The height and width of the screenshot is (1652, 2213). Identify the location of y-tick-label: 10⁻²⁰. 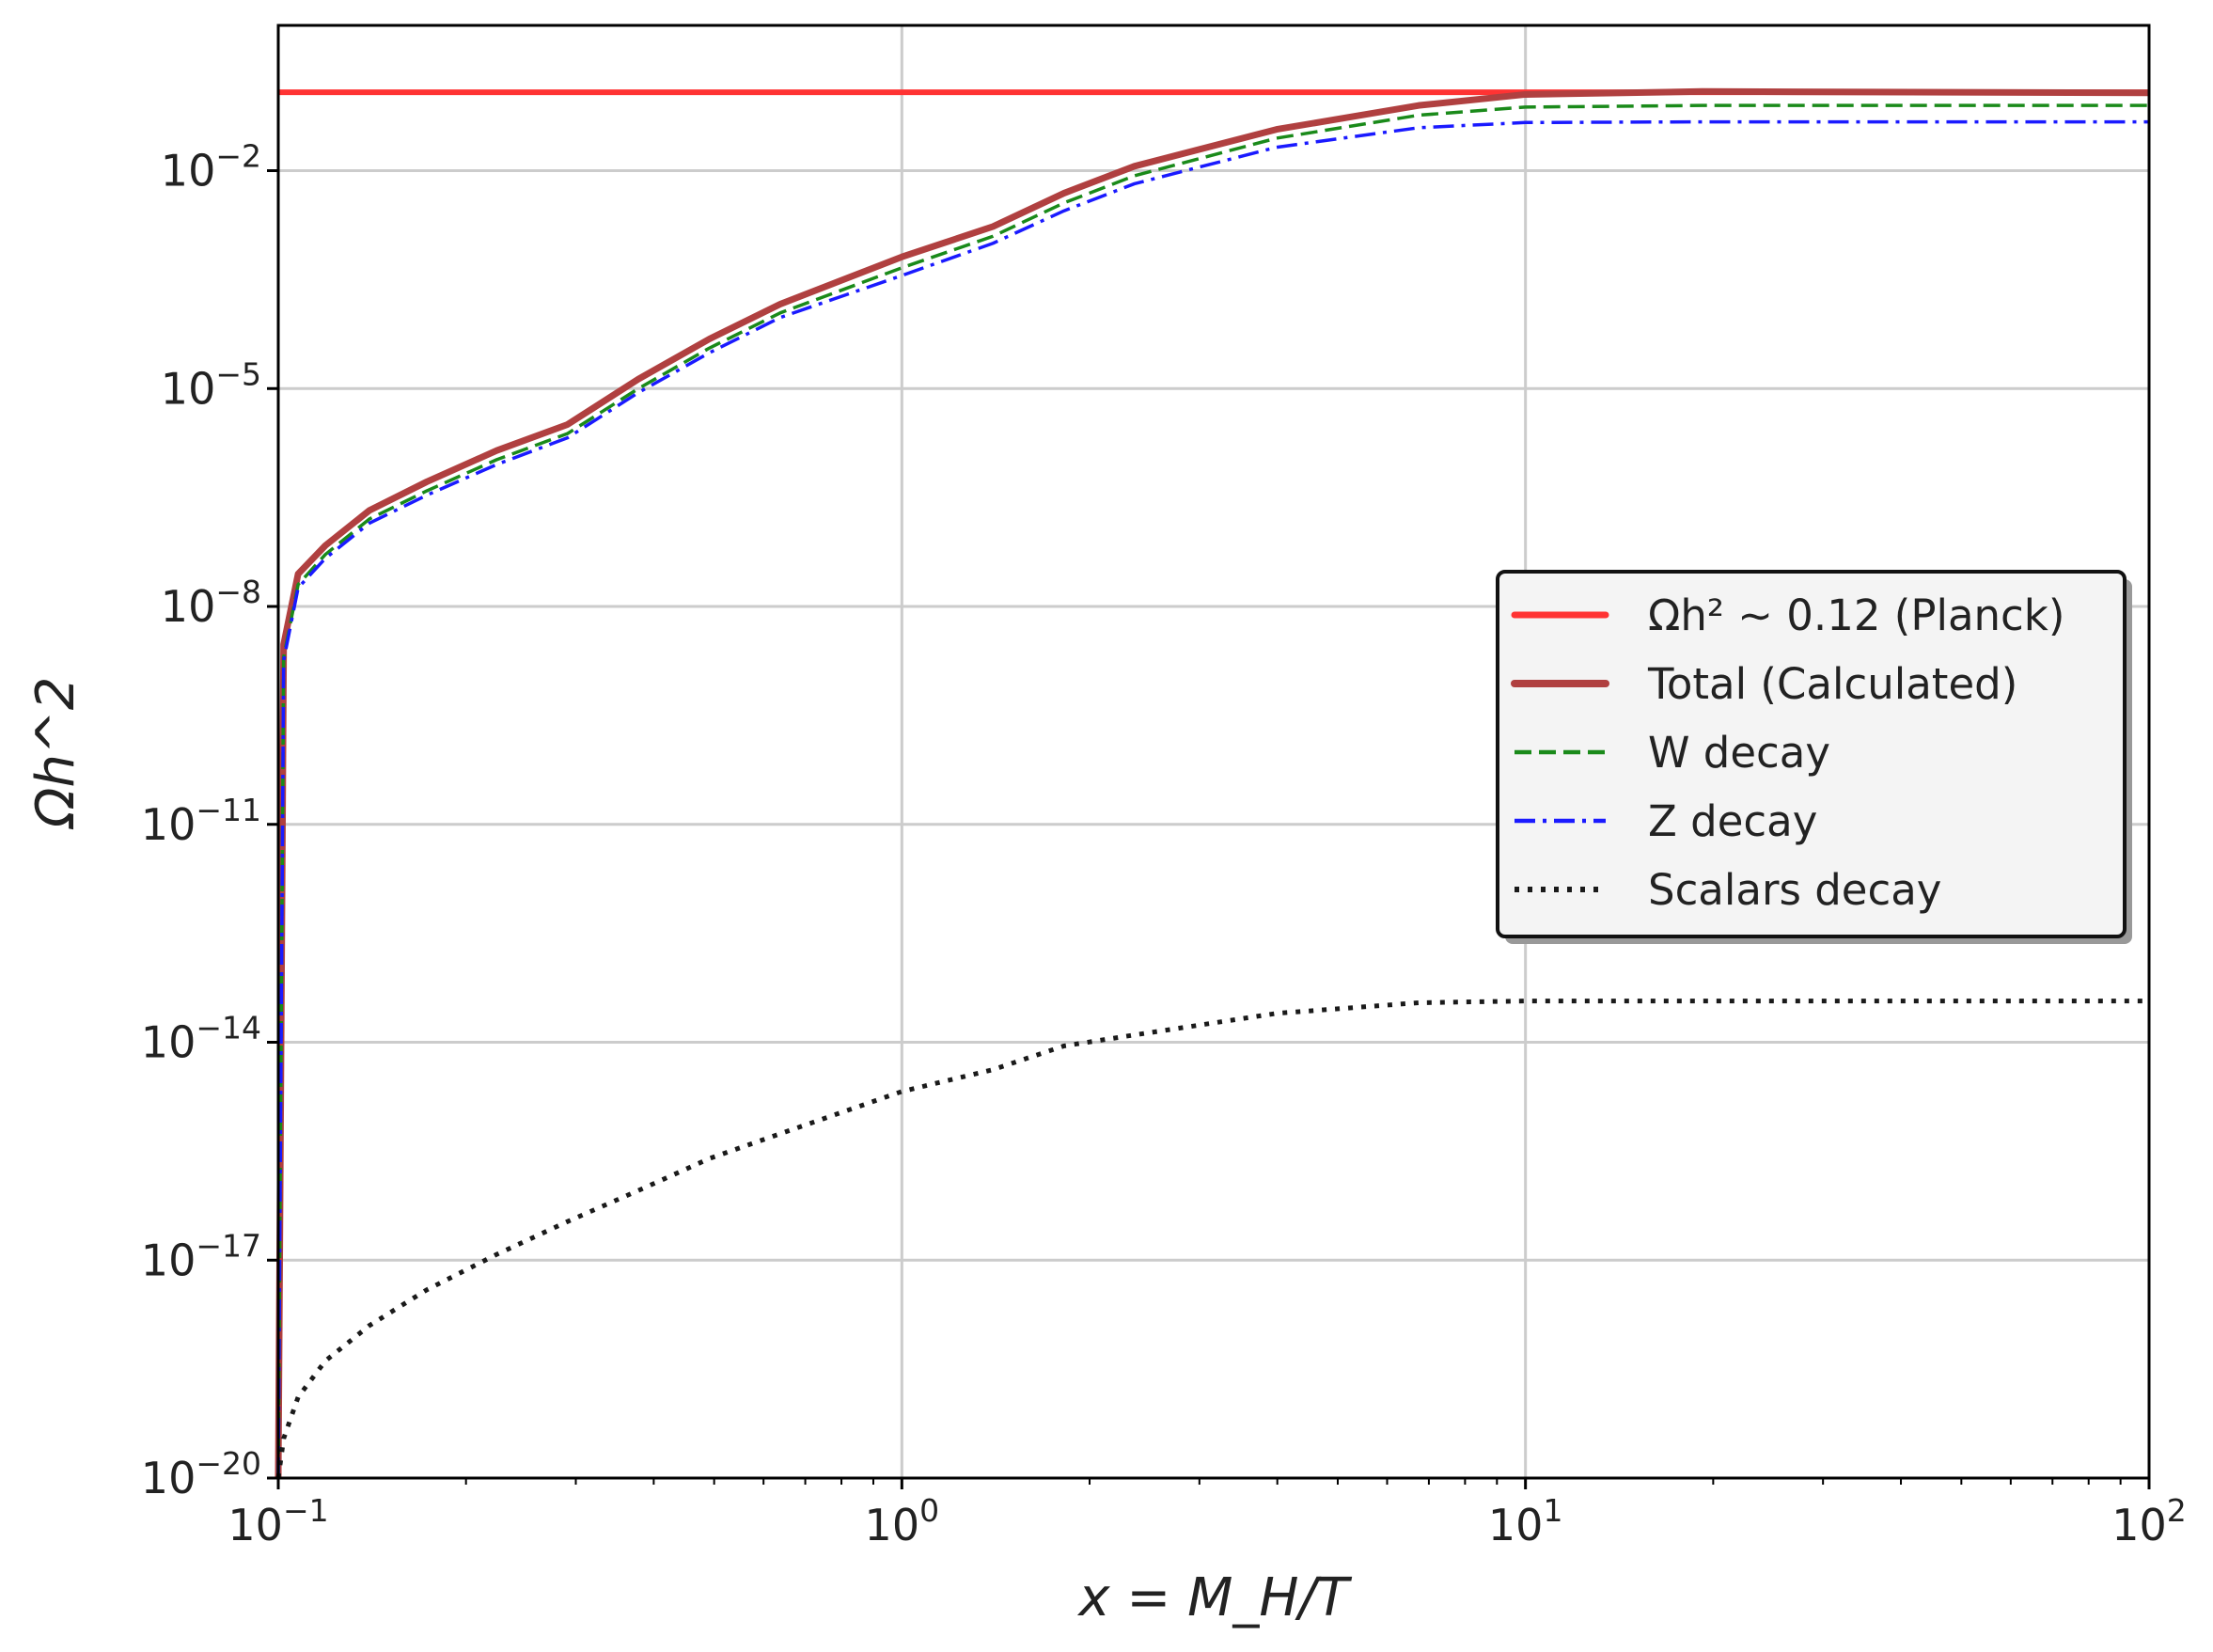
(201, 1474).